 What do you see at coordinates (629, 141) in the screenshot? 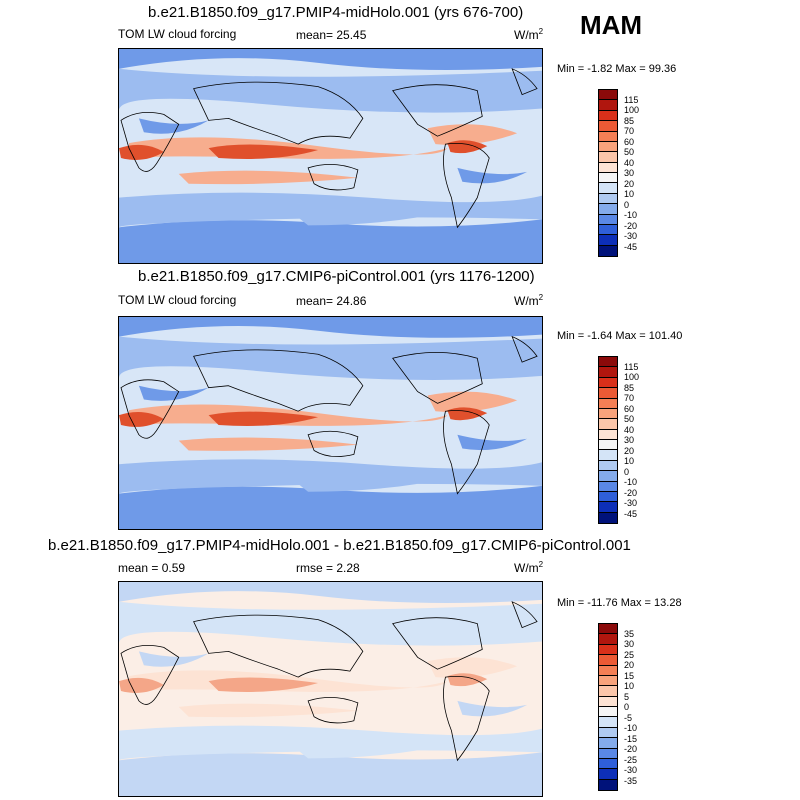
I see `colorbar-tick-label: 60` at bounding box center [629, 141].